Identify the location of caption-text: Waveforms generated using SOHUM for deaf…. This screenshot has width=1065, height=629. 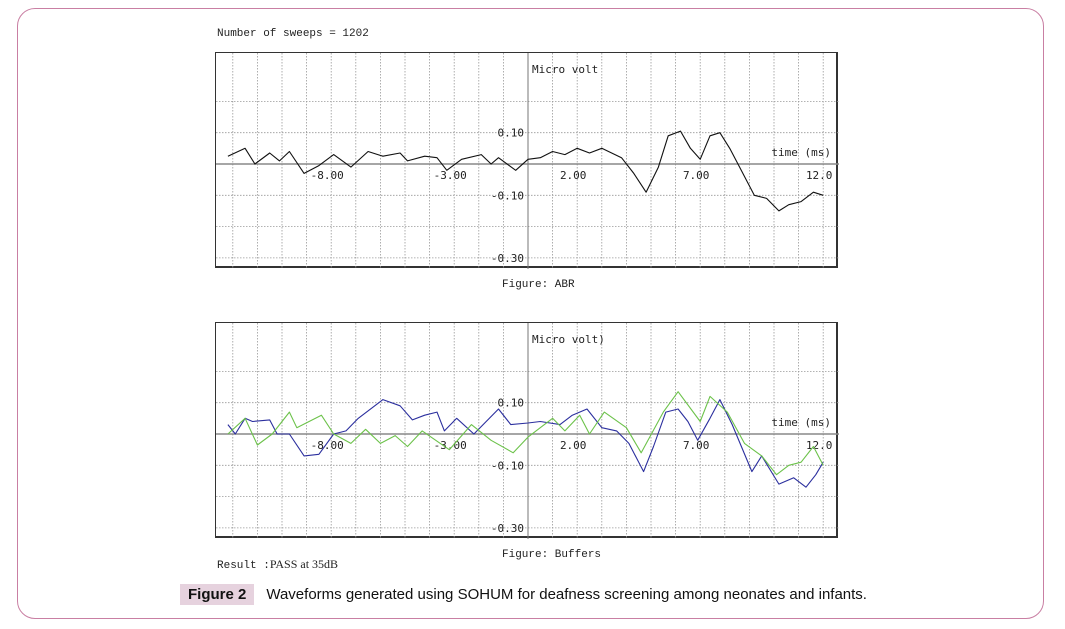
(566, 594).